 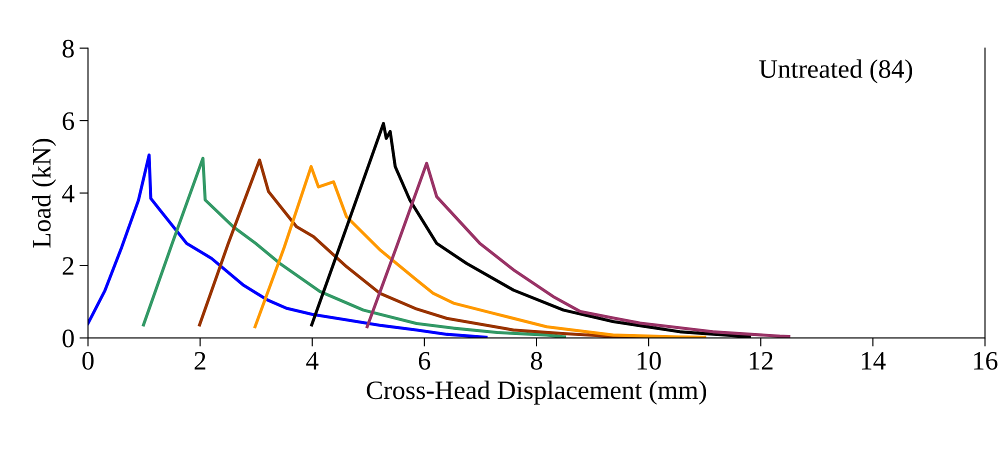 What do you see at coordinates (835, 71) in the screenshot?
I see `annotation: Untreated (84)` at bounding box center [835, 71].